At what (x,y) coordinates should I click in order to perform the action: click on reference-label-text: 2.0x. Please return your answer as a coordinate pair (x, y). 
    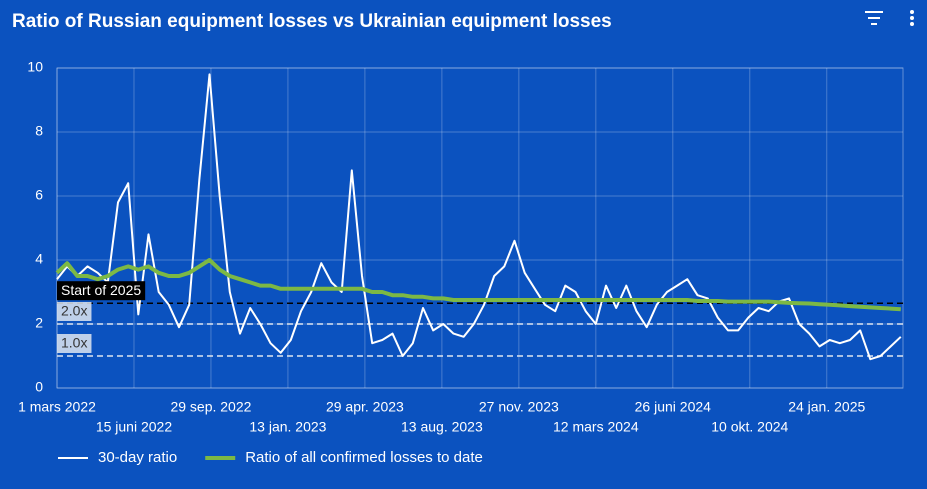
    Looking at the image, I should click on (74, 311).